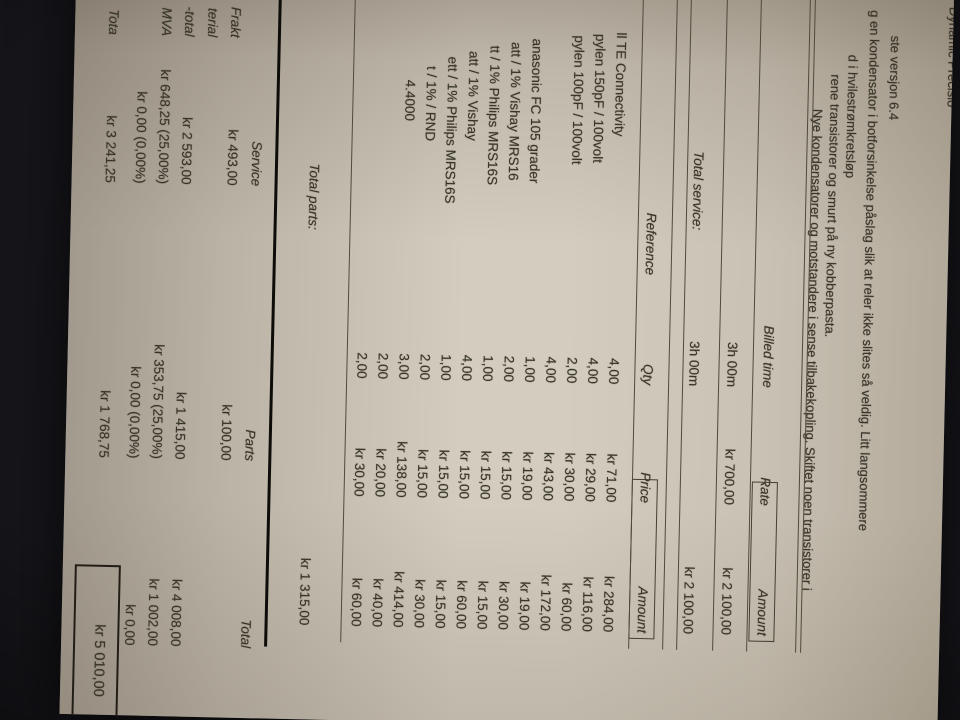 The height and width of the screenshot is (720, 960). I want to click on part-amount: kr 284,00, so click(608, 604).